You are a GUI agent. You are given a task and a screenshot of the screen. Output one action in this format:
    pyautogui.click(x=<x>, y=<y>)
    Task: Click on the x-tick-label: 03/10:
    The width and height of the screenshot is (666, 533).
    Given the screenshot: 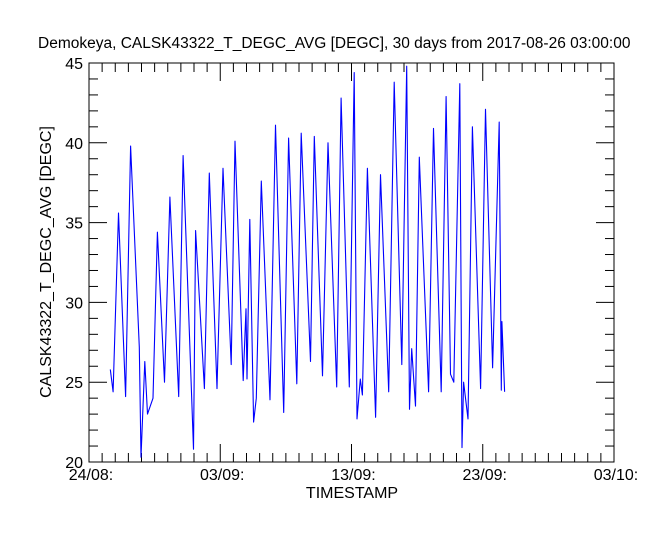 What is the action you would take?
    pyautogui.click(x=616, y=475)
    